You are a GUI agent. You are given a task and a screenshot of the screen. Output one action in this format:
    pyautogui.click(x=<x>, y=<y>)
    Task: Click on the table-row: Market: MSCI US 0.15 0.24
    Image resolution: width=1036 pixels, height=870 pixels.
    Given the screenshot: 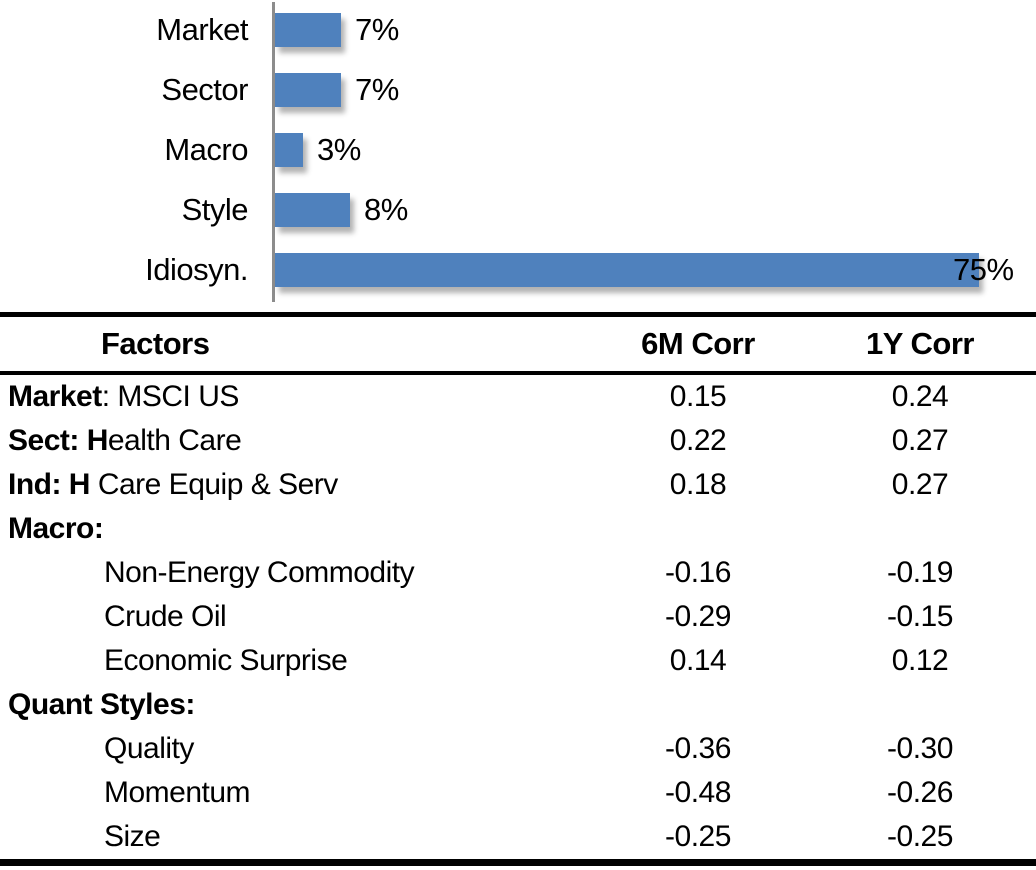 What is the action you would take?
    pyautogui.click(x=518, y=396)
    